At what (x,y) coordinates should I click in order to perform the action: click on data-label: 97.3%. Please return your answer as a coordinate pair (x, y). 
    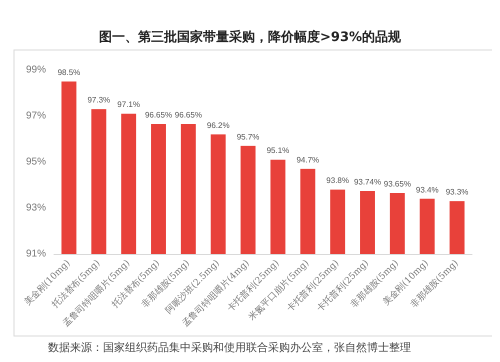
    Looking at the image, I should click on (98, 100).